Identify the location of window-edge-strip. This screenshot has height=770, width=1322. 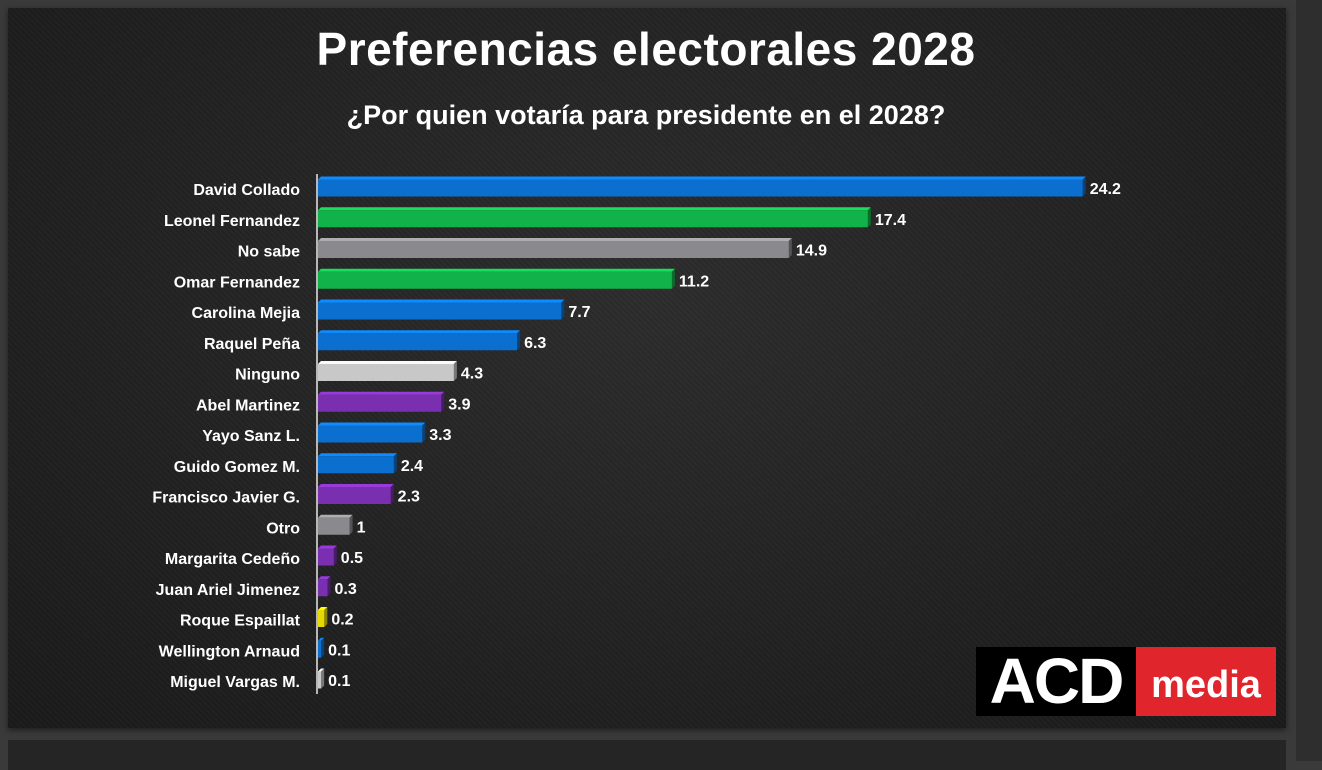
(1309, 380).